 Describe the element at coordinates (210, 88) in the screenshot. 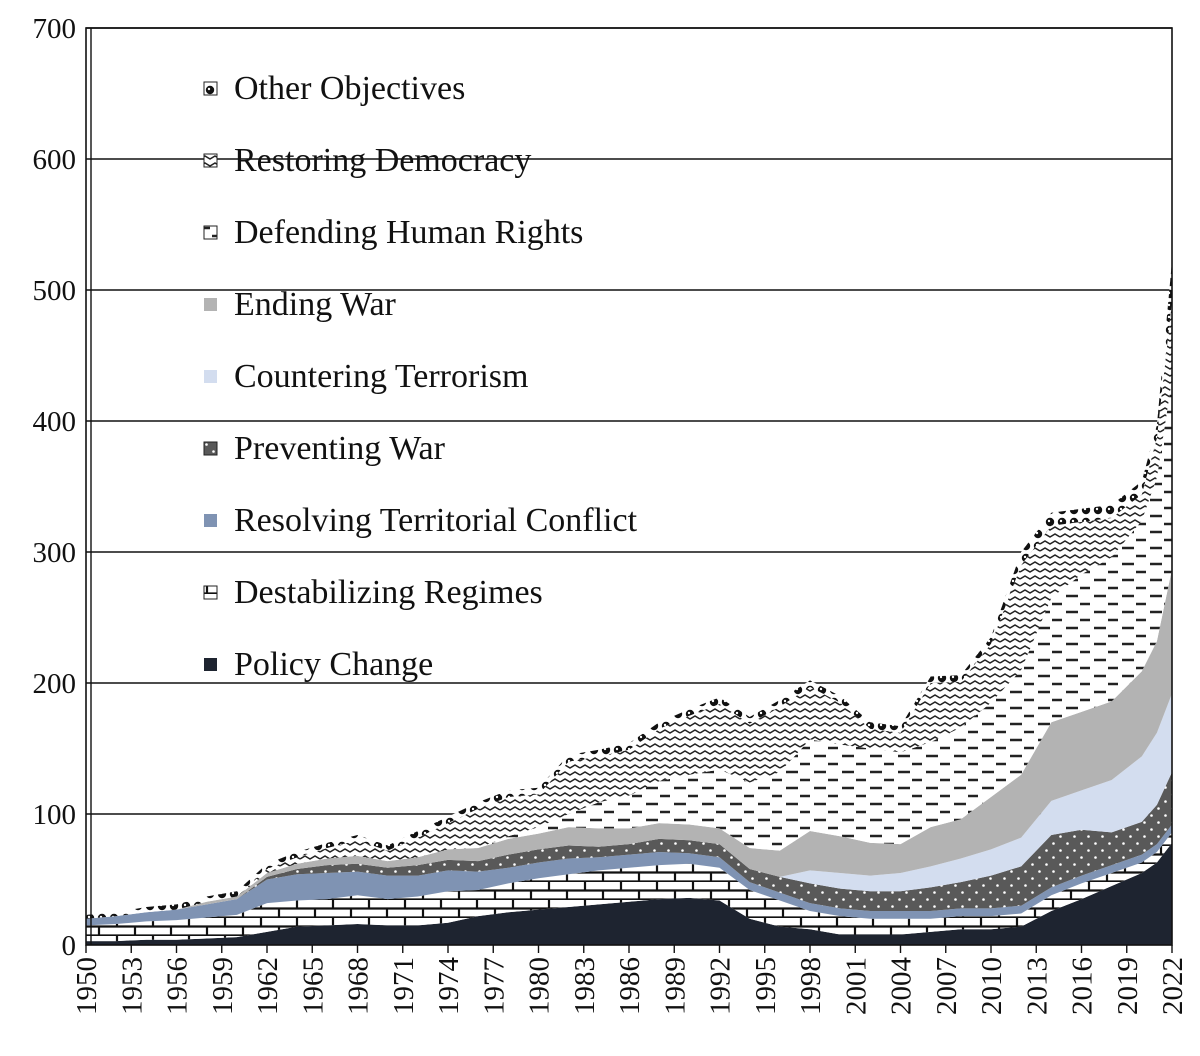

I see `legend-swatch-other-objectives` at that location.